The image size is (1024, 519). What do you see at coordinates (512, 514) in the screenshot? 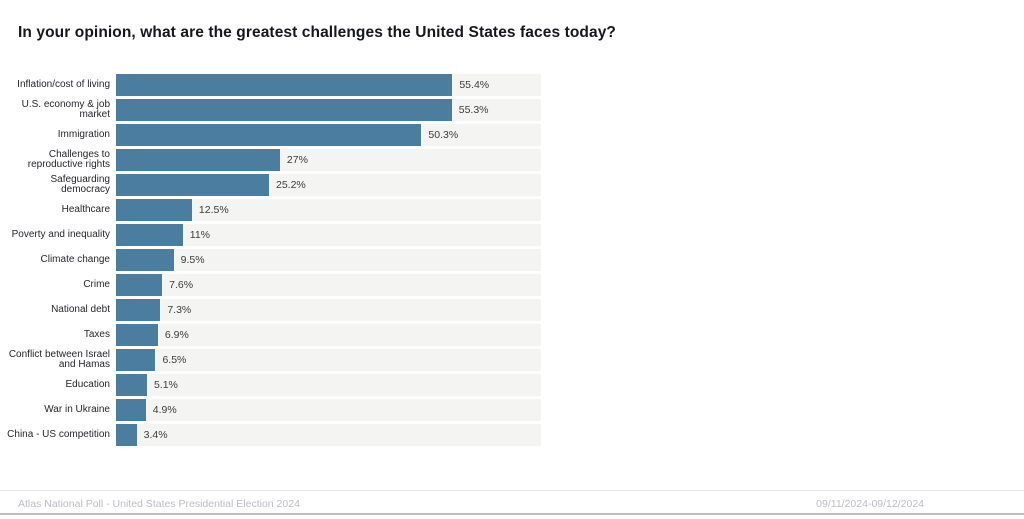
I see `bottom-border` at bounding box center [512, 514].